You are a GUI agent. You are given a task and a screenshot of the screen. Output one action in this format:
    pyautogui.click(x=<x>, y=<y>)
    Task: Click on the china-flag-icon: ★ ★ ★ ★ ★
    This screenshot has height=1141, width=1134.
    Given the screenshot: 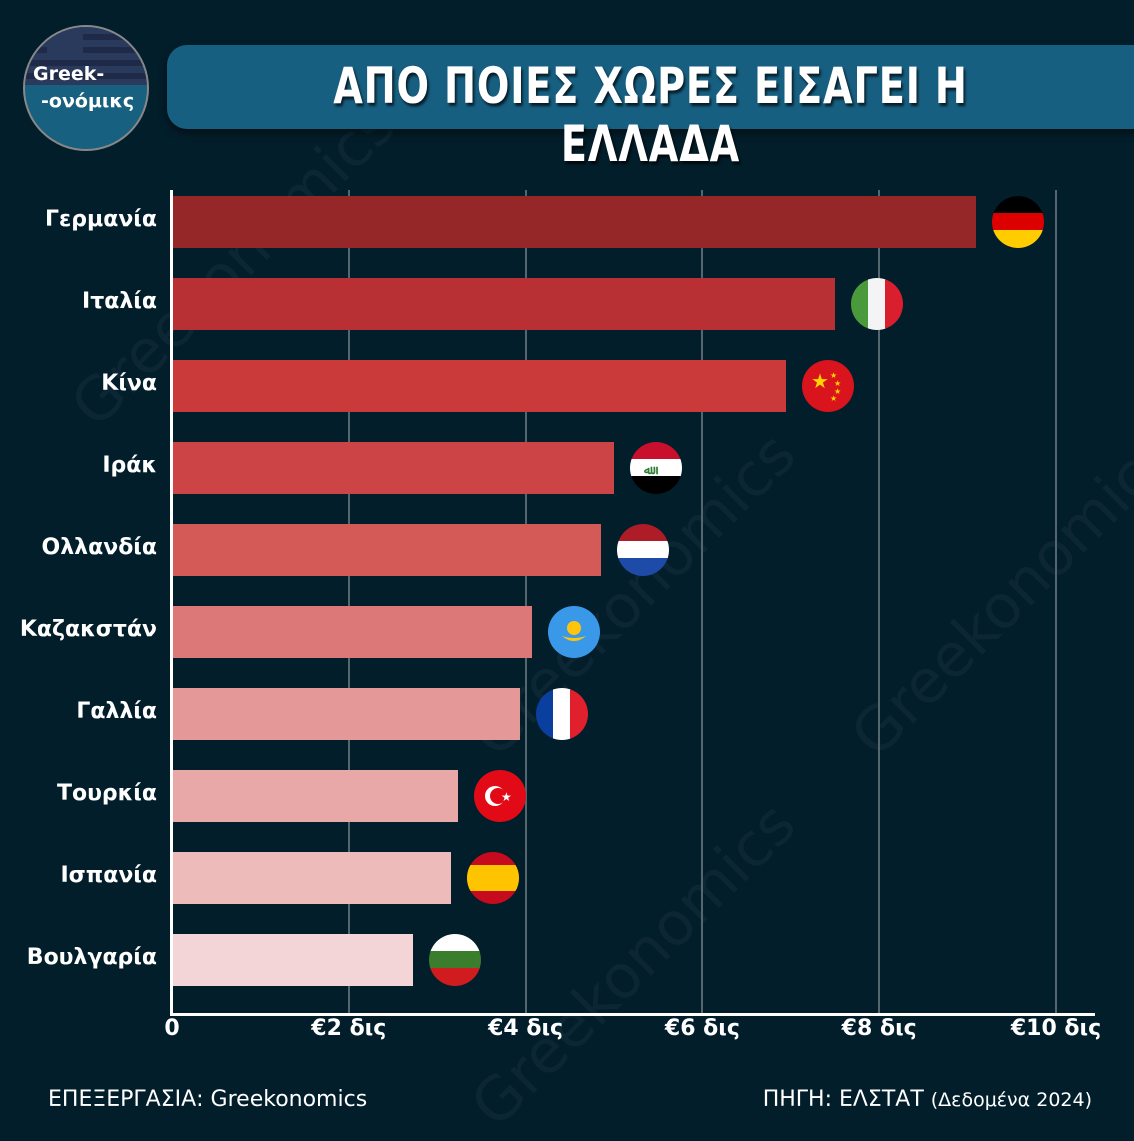 What is the action you would take?
    pyautogui.click(x=828, y=386)
    